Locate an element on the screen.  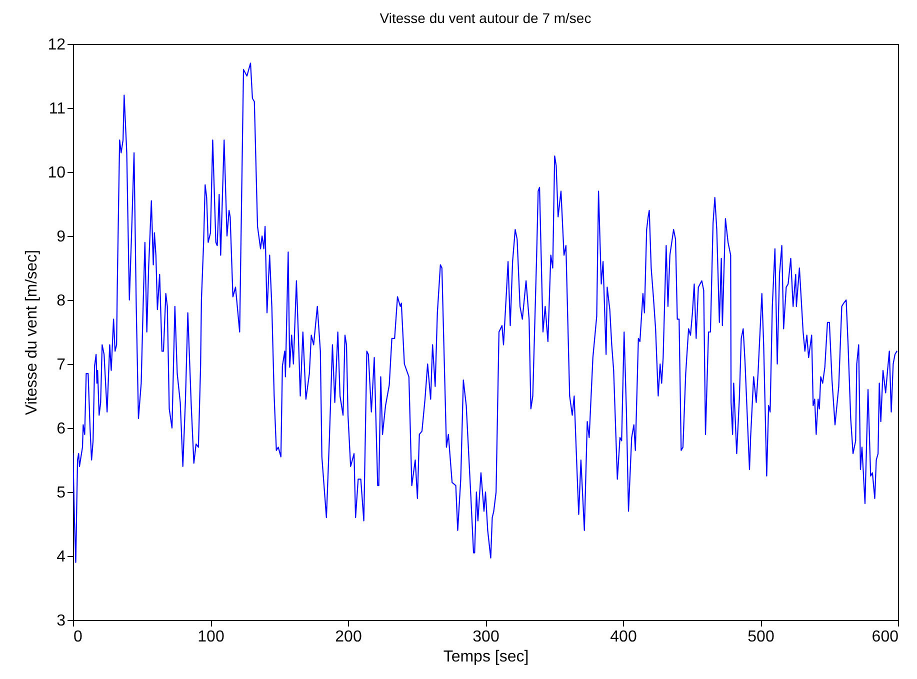
x-tick-label: 200 is located at coordinates (348, 637).